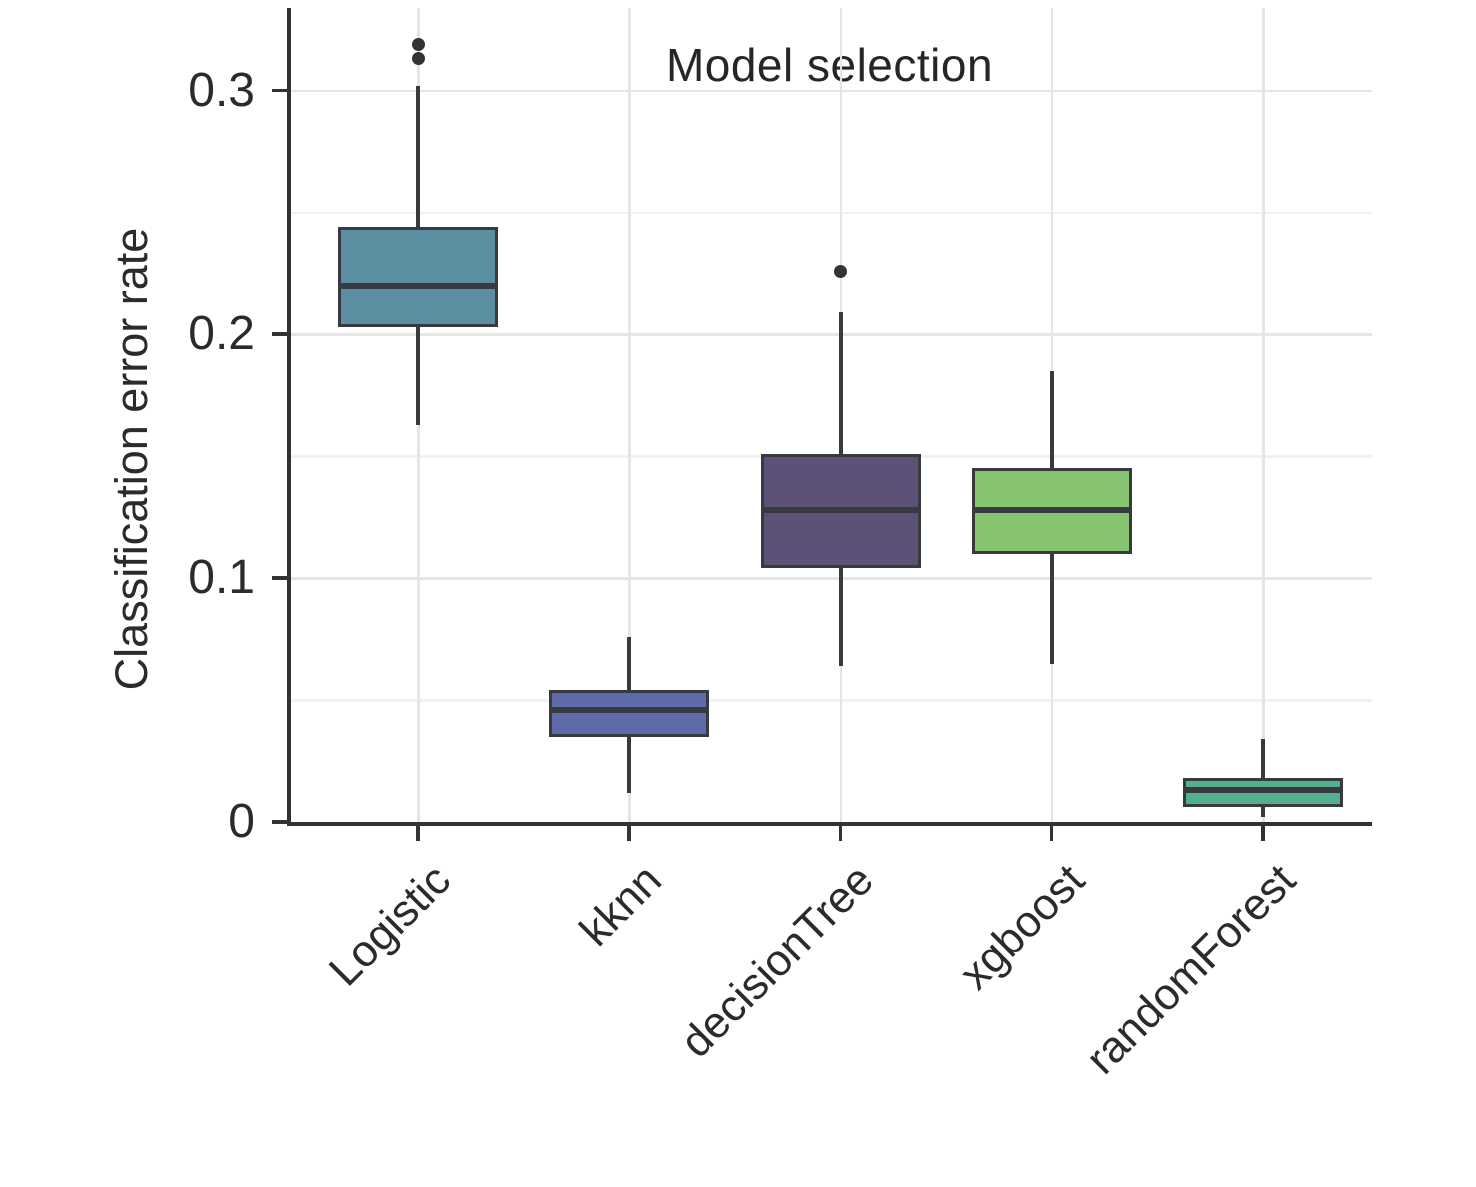 The image size is (1476, 1187). Describe the element at coordinates (418, 156) in the screenshot. I see `whisker-upper-Logistic` at that location.